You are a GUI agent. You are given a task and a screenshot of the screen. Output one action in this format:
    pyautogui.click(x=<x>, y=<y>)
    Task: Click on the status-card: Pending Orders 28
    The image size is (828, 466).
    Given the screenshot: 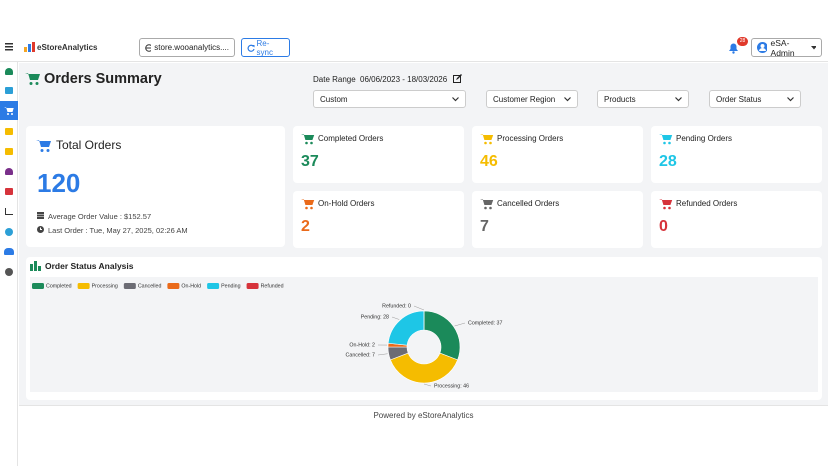 What is the action you would take?
    pyautogui.click(x=736, y=154)
    